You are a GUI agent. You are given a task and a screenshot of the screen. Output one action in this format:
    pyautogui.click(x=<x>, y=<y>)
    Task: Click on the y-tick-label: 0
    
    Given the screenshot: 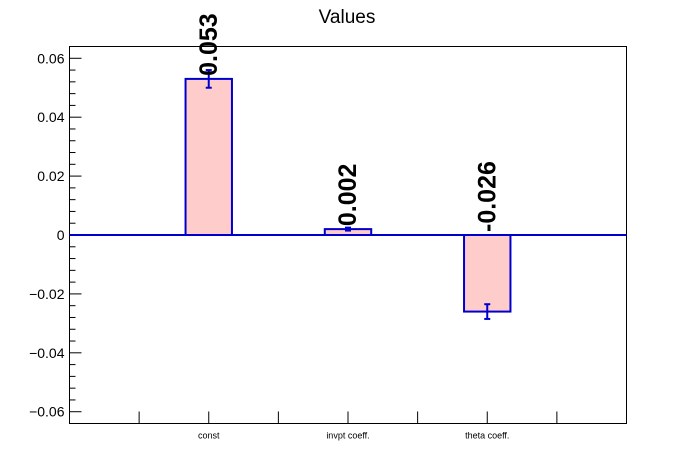 What is the action you would take?
    pyautogui.click(x=61, y=235)
    